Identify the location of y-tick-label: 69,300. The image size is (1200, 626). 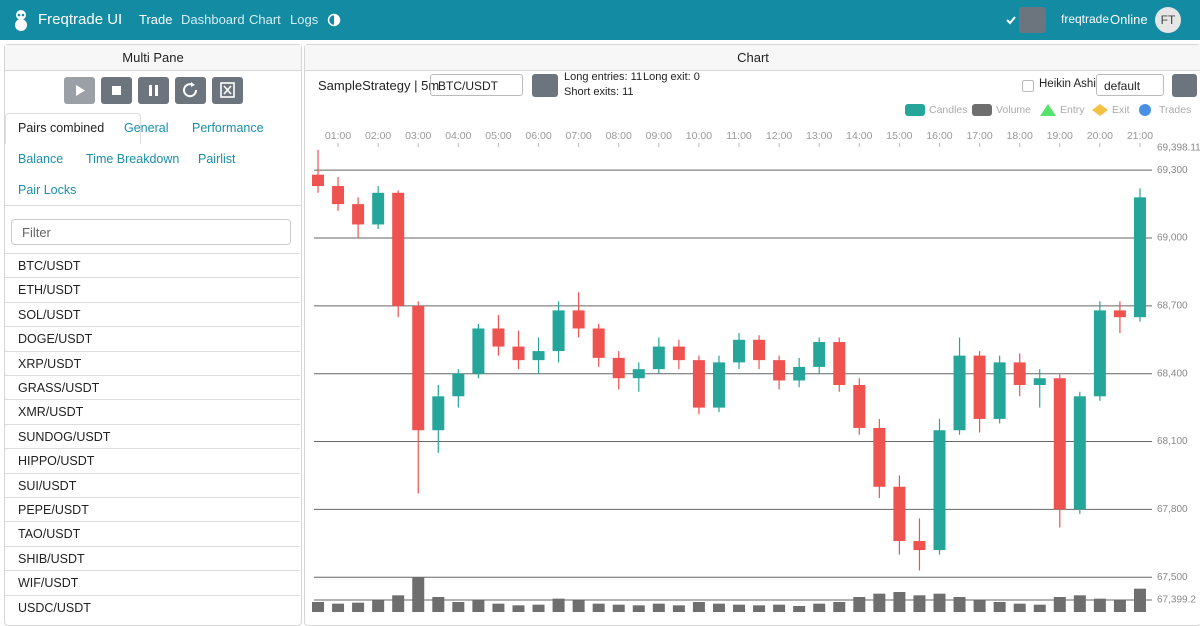
(1172, 170).